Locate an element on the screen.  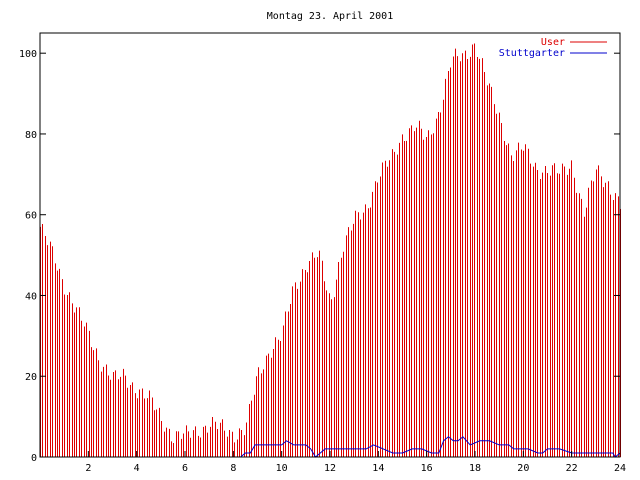
x-tick-label: 6 is located at coordinates (185, 468).